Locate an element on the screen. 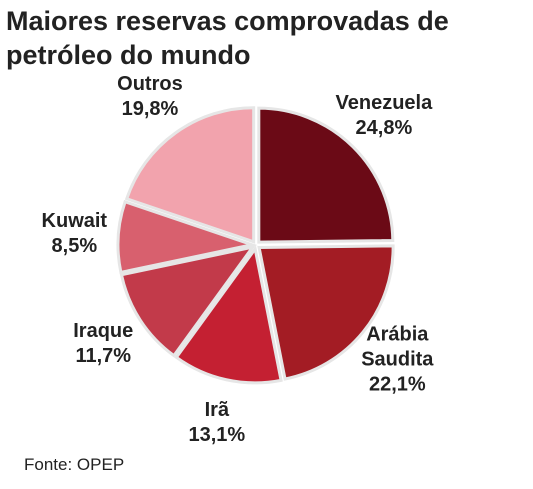  category-label: Arábia Saudita is located at coordinates (397, 347).